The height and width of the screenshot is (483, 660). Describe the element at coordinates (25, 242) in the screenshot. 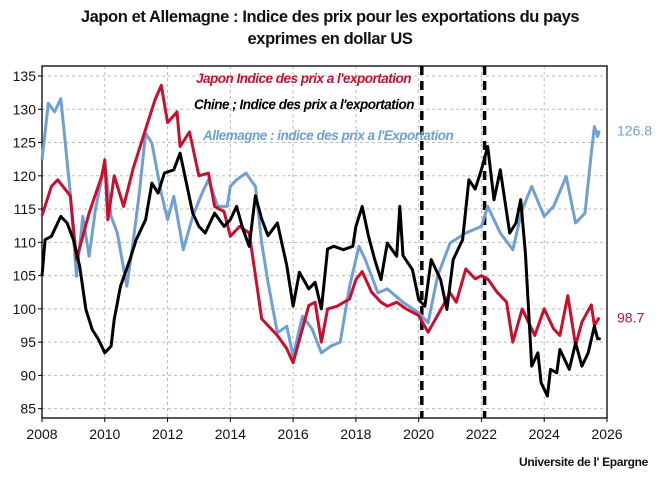

I see `y-tick-label: 110` at that location.